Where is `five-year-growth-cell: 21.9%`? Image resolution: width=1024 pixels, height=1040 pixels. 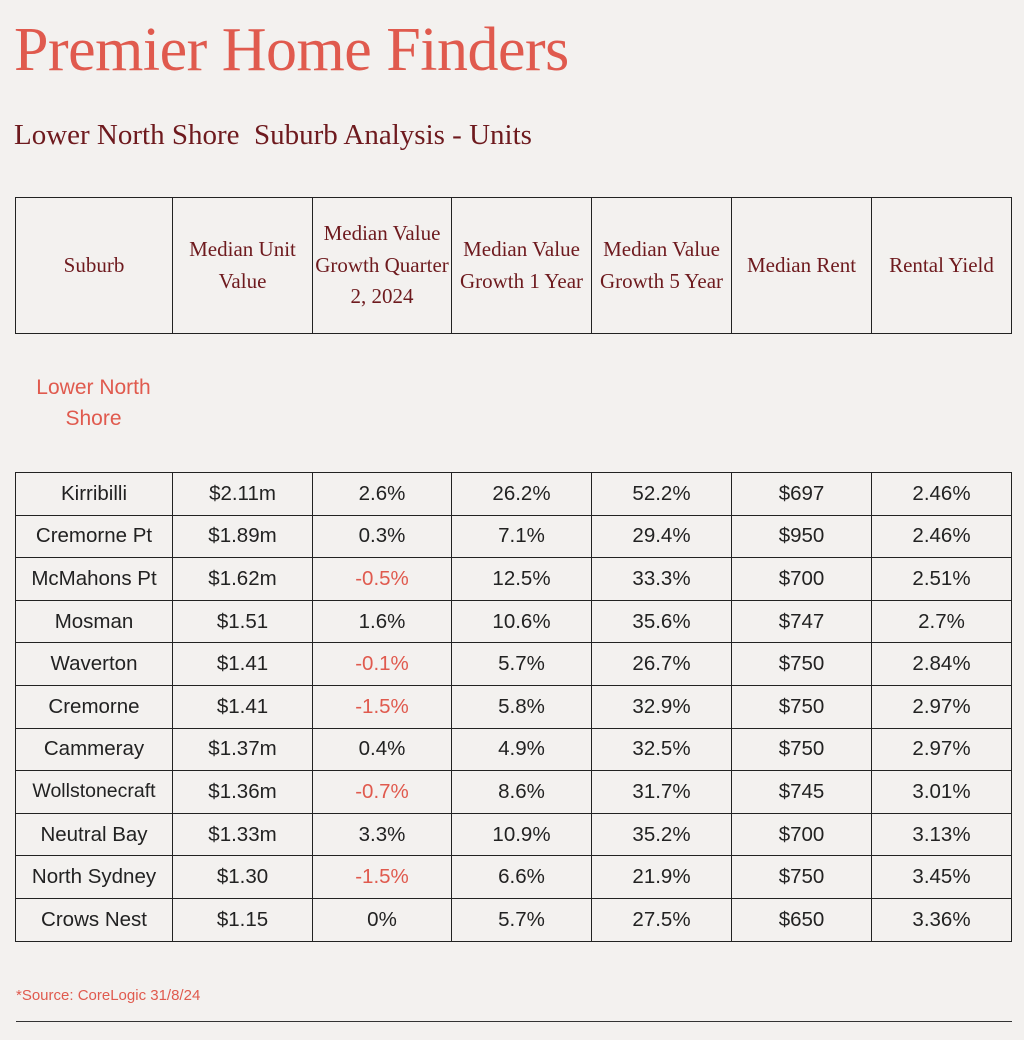
five-year-growth-cell: 21.9% is located at coordinates (661, 877).